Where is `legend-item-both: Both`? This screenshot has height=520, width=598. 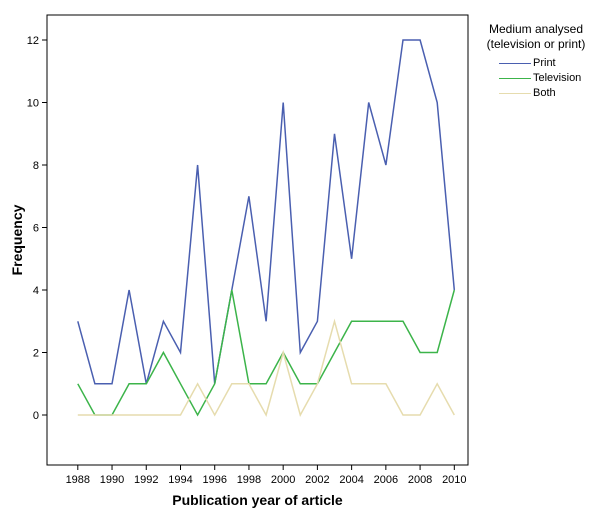
legend-item-both: Both is located at coordinates (536, 93).